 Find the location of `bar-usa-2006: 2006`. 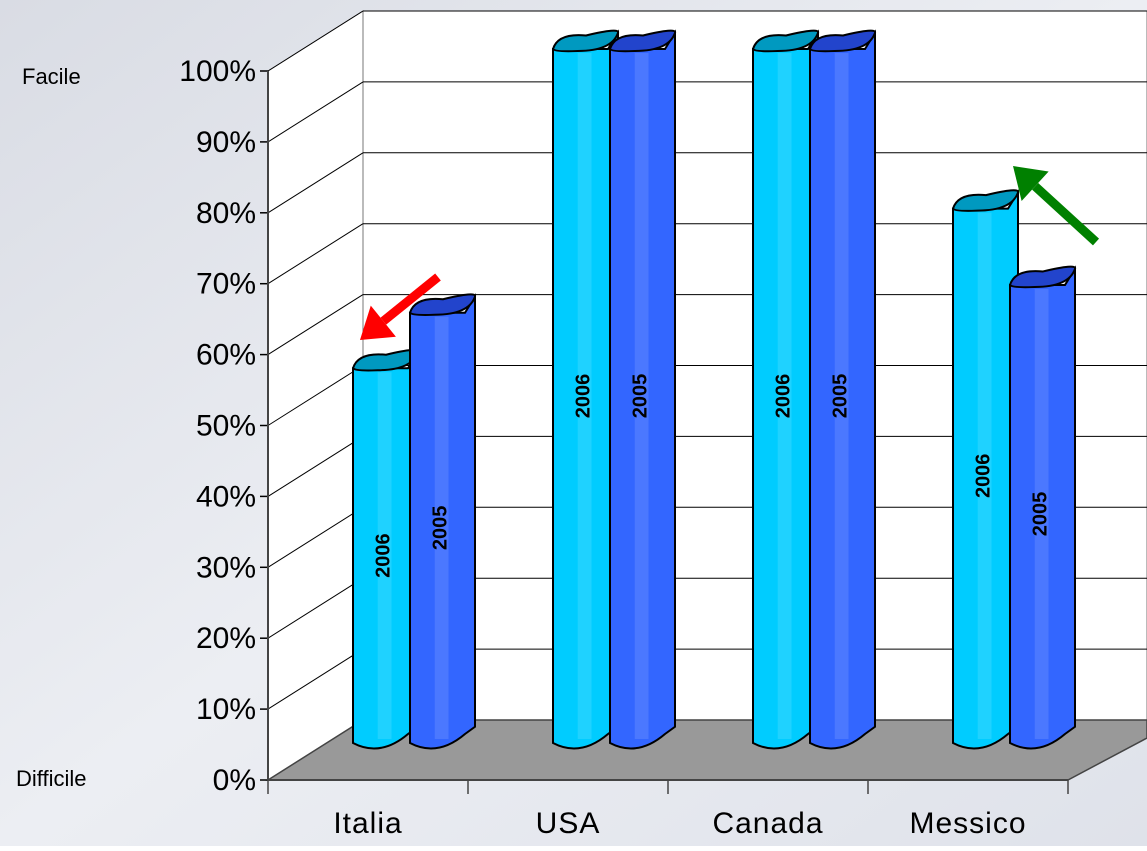

bar-usa-2006: 2006 is located at coordinates (585, 389).